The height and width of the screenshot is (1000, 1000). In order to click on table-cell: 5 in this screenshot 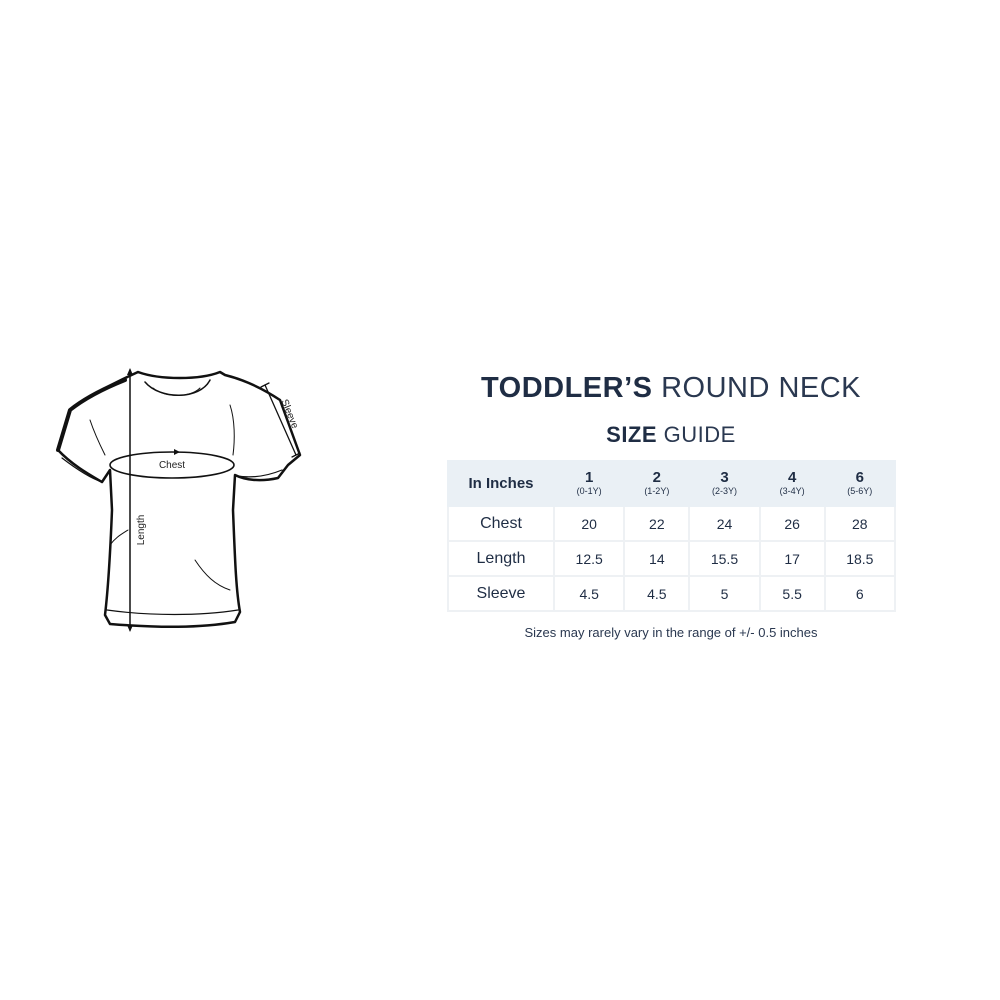, I will do `click(724, 593)`.